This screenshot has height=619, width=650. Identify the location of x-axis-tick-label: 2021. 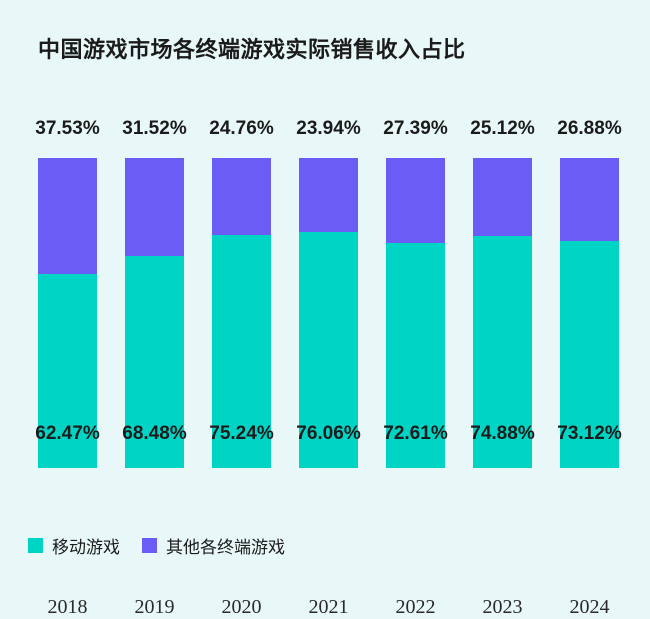
(328, 607).